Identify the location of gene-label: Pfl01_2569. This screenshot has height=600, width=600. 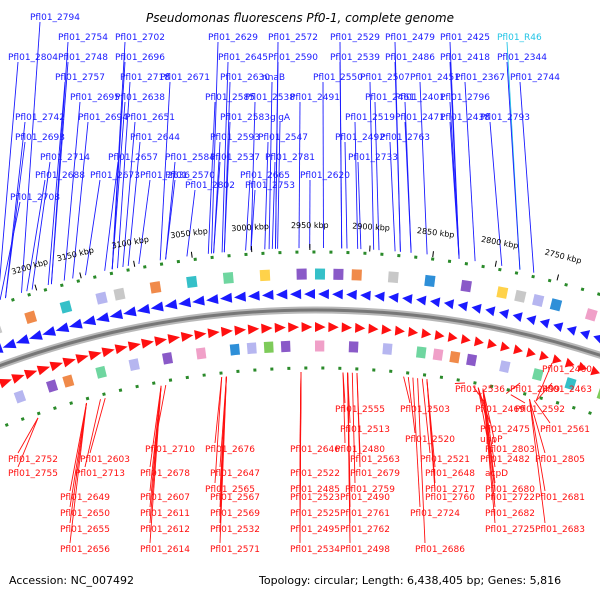
(235, 514).